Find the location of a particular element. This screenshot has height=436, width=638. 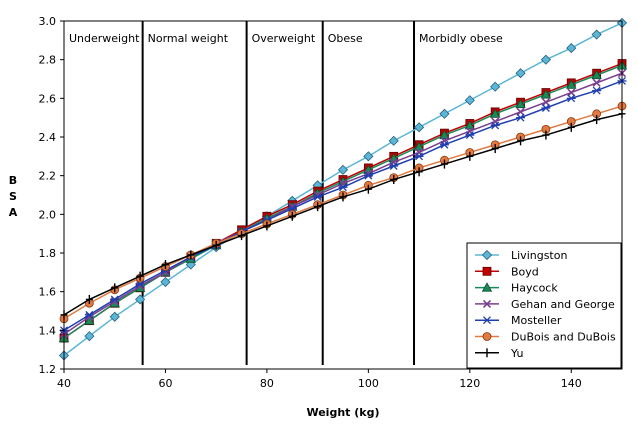

y-tick-label: 2.0 is located at coordinates (48, 214).